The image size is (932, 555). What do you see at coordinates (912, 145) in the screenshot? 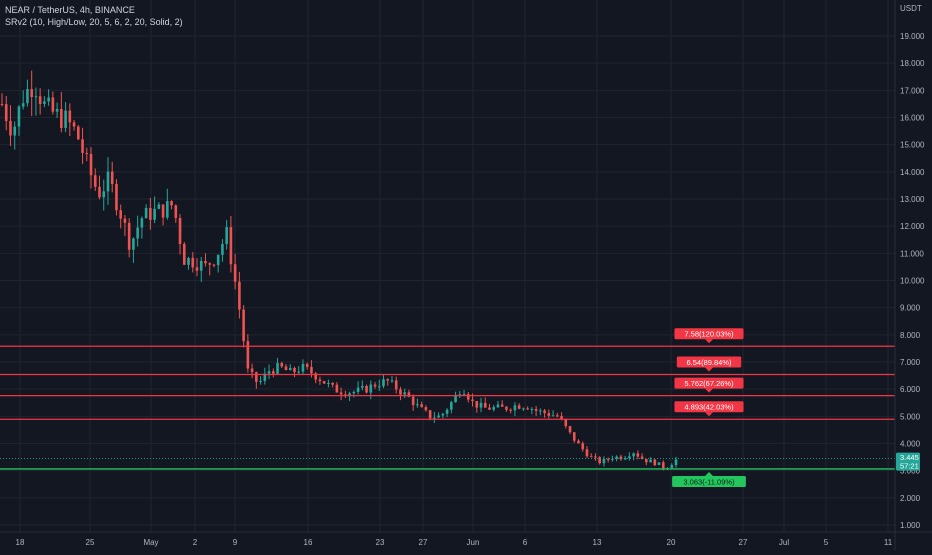
I see `y-tick-label: 15.000` at bounding box center [912, 145].